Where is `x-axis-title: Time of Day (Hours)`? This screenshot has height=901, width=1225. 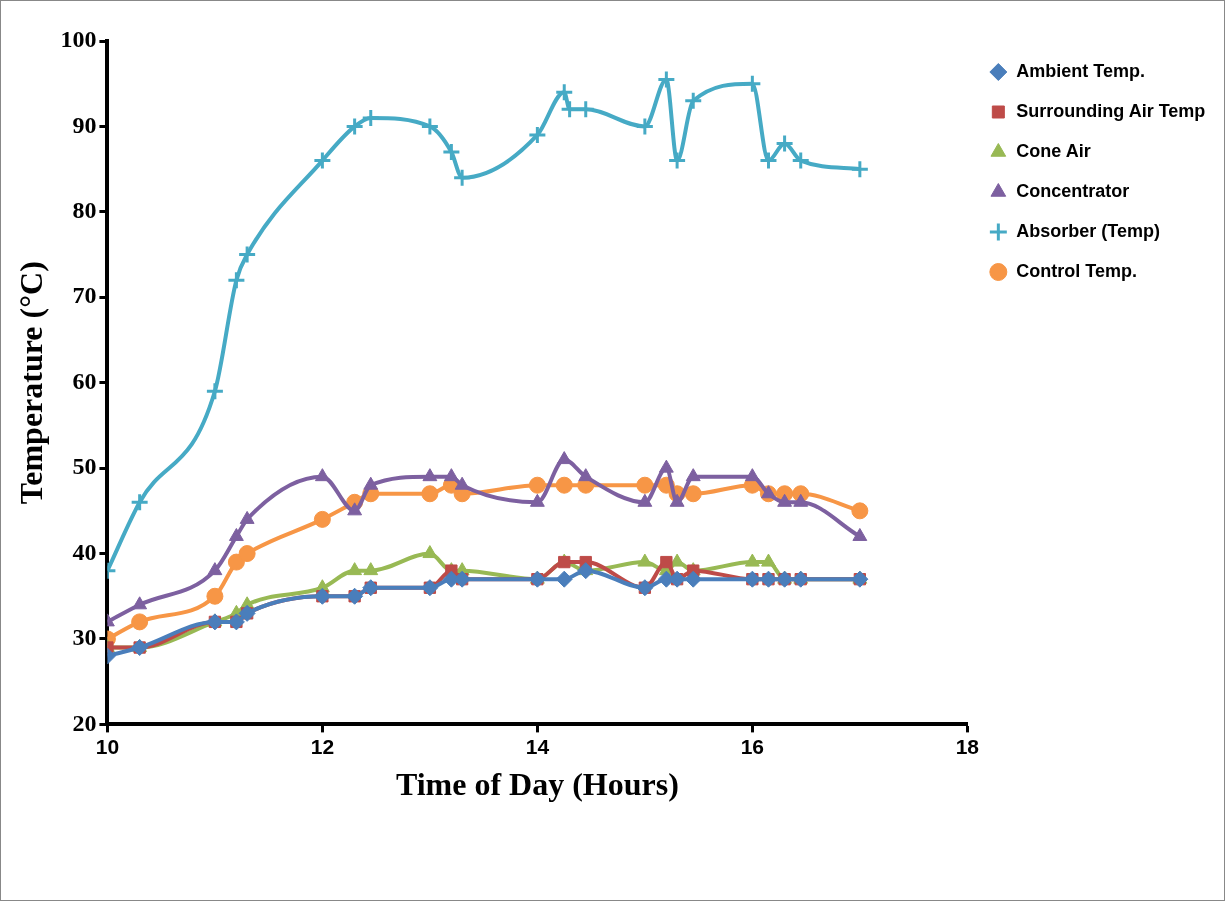
x-axis-title: Time of Day (Hours) is located at coordinates (537, 784).